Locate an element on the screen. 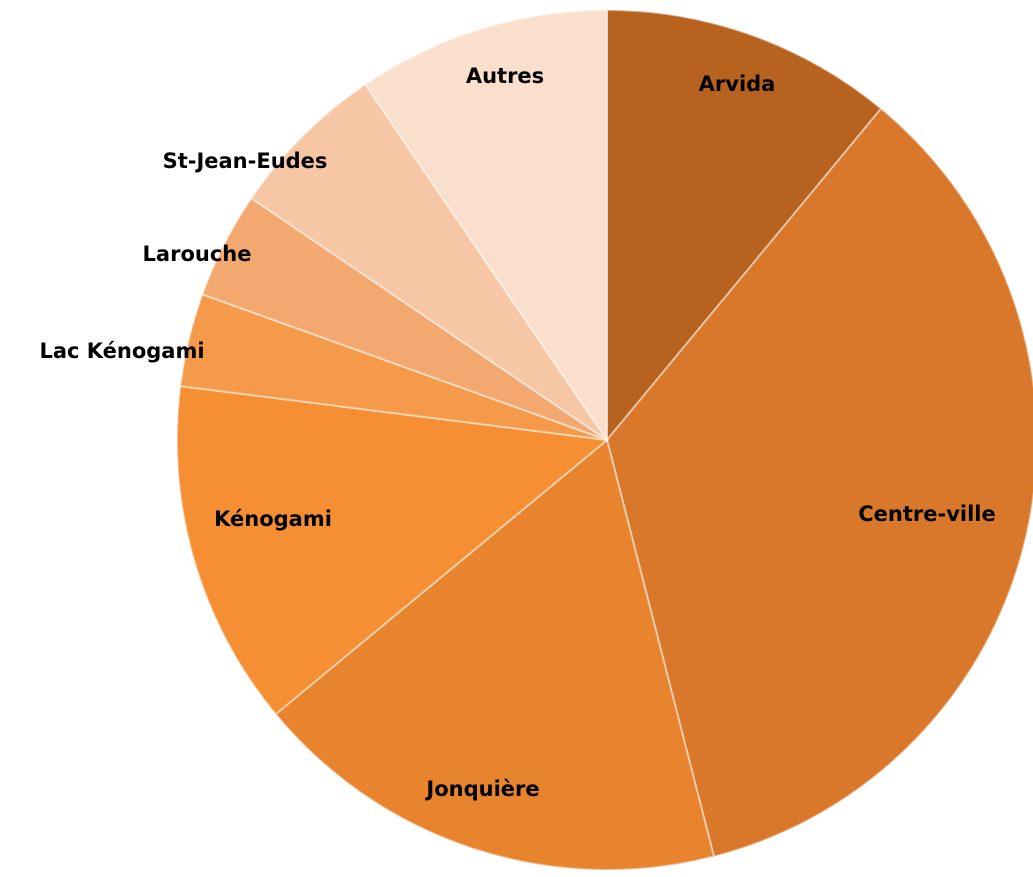  slice-label: Autres is located at coordinates (505, 76).